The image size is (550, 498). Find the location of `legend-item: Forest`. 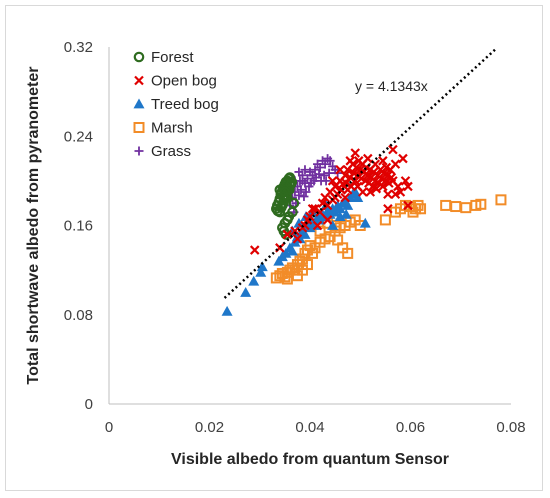

legend-item: Forest is located at coordinates (163, 57).